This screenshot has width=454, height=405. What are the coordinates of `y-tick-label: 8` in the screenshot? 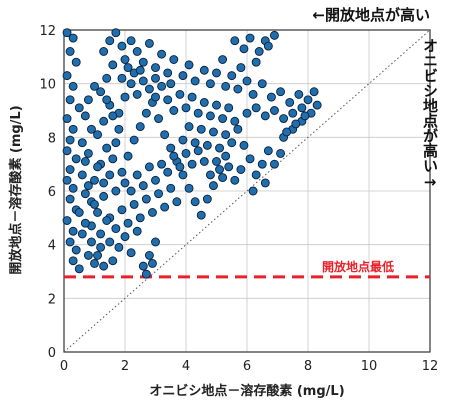 It's located at (52, 138).